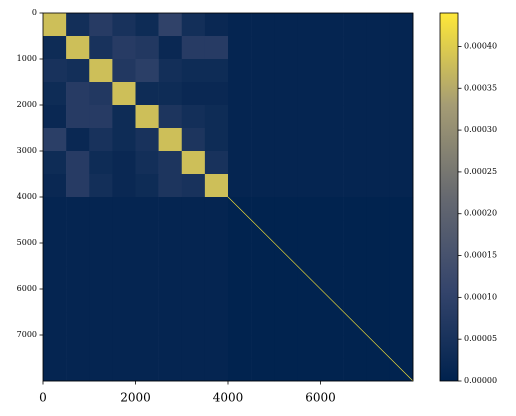 The width and height of the screenshot is (516, 416). I want to click on y-tick-label: 6000, so click(27, 288).